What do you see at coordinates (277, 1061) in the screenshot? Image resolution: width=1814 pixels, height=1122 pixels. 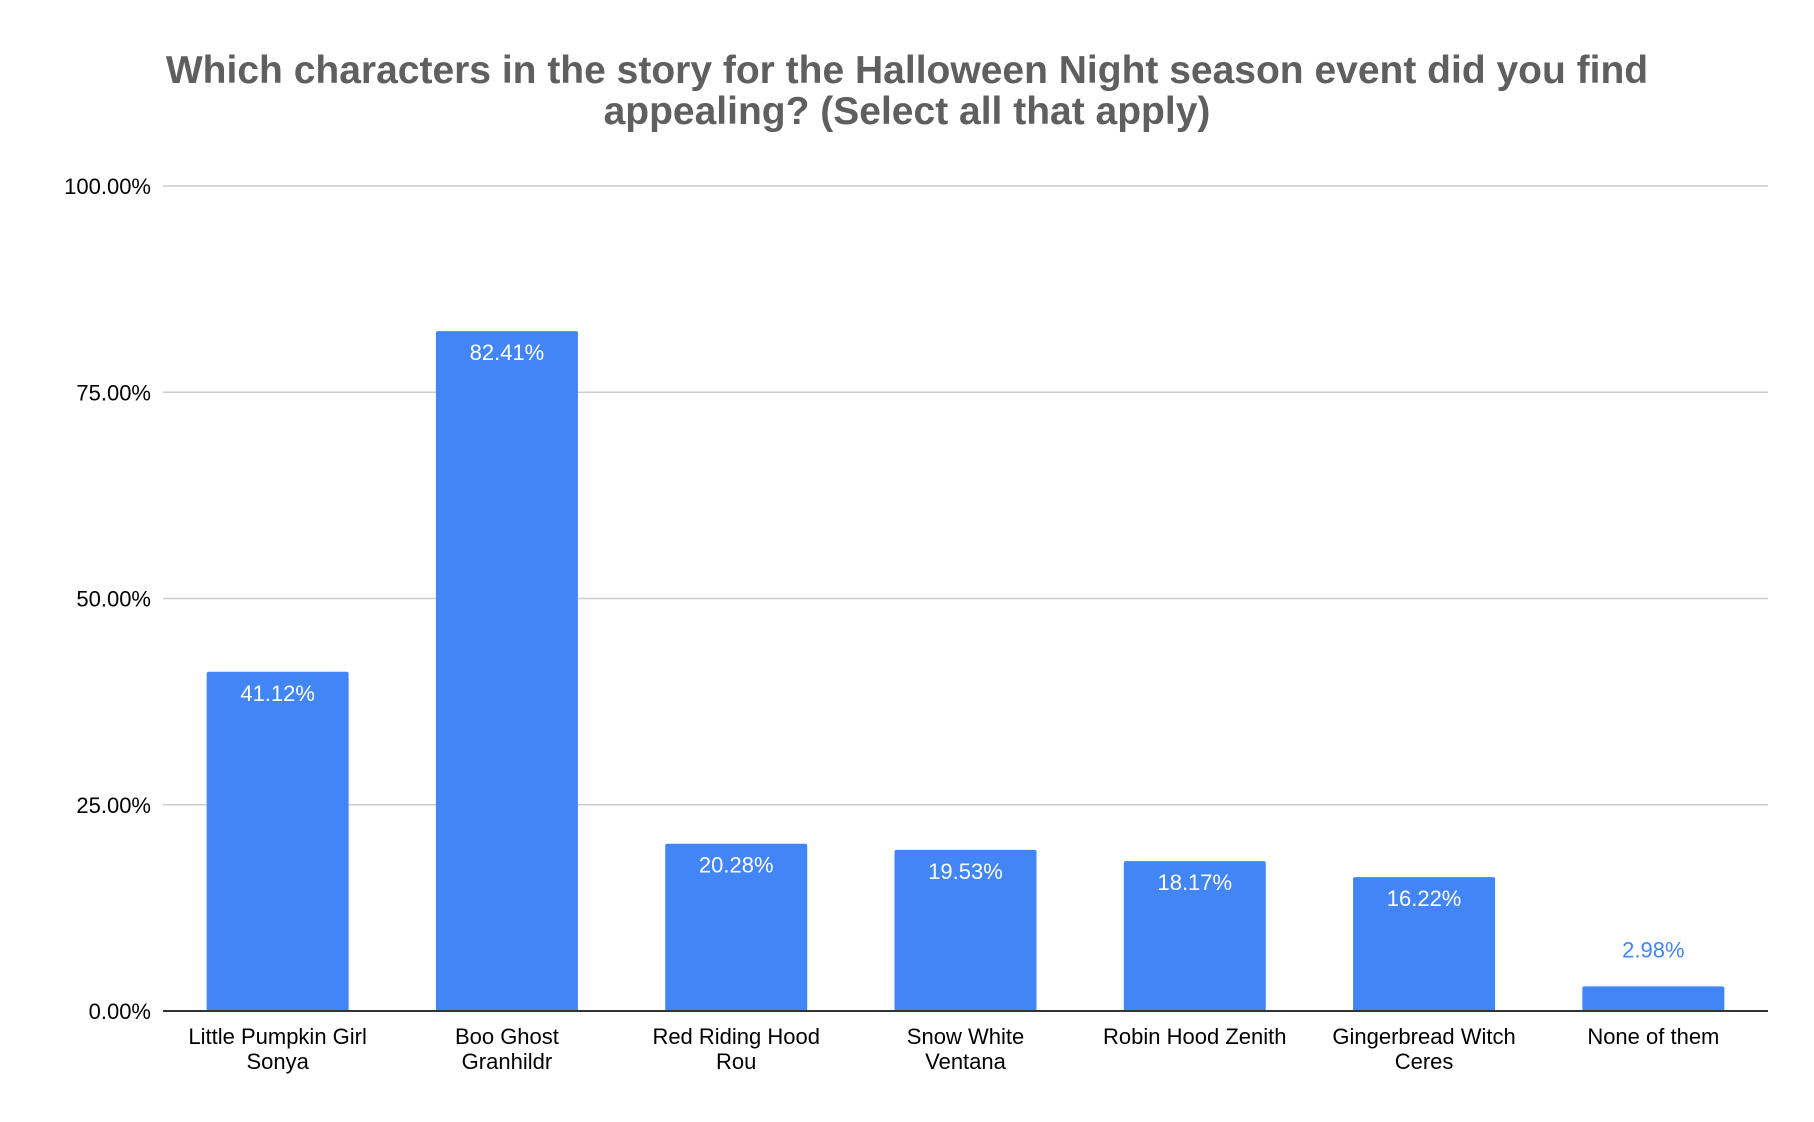 I see `x-tick-label: Sonya` at bounding box center [277, 1061].